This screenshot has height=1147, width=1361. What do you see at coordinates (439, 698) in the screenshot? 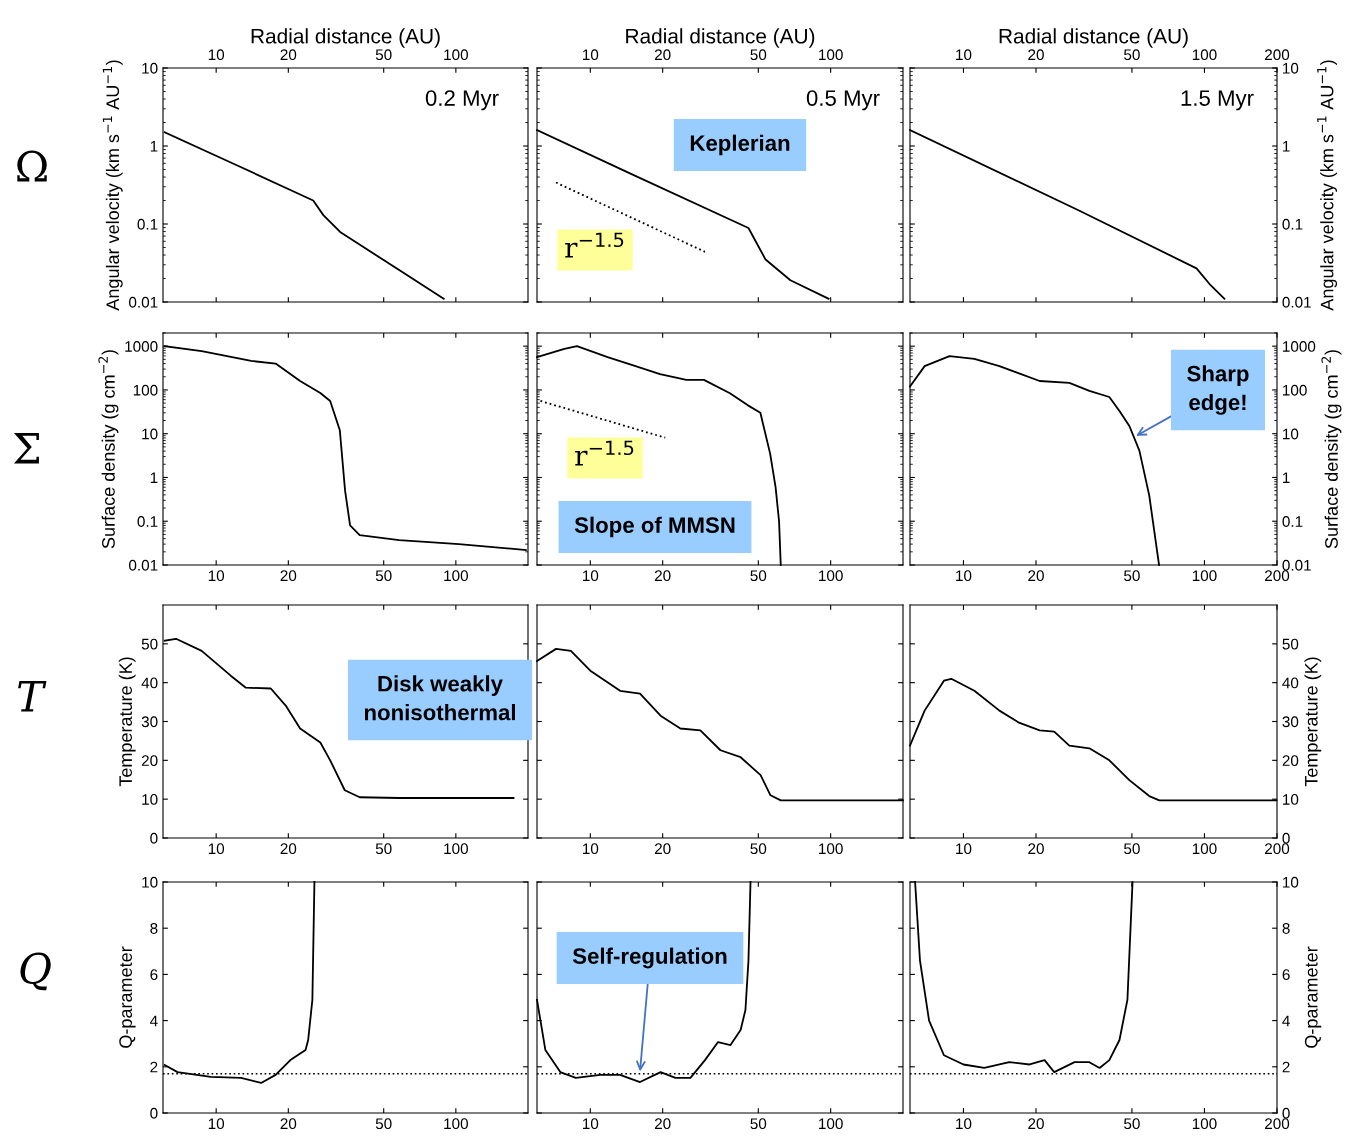
I see `annotation: Disk weakly nonisothermal` at bounding box center [439, 698].